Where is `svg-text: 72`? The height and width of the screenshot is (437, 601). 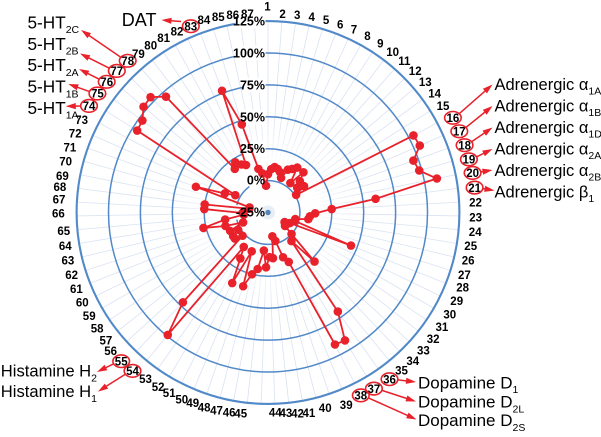 svg-text: 72 is located at coordinates (75, 135).